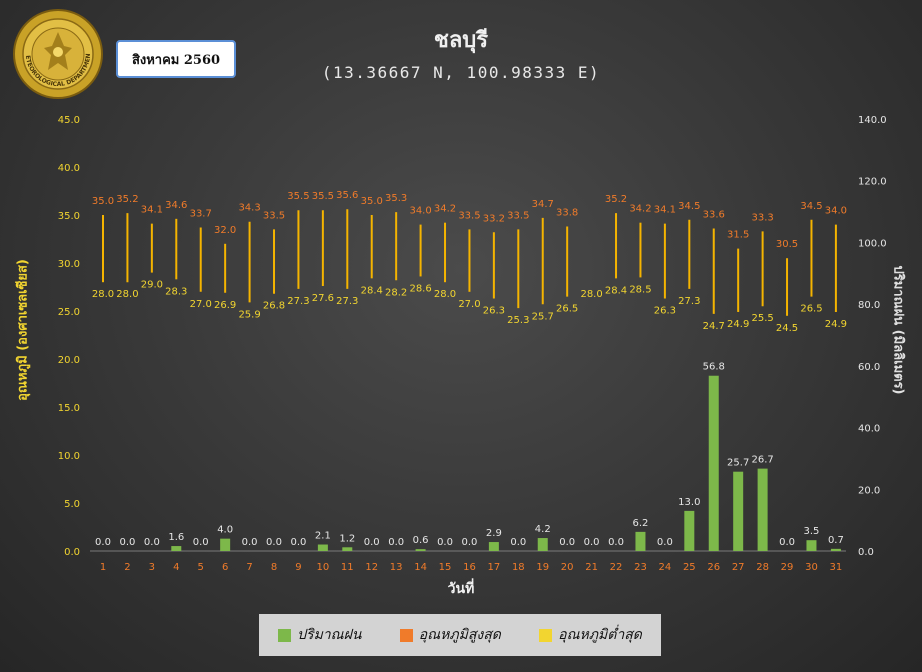  I want to click on tmin-value-label: 28.4, so click(616, 290).